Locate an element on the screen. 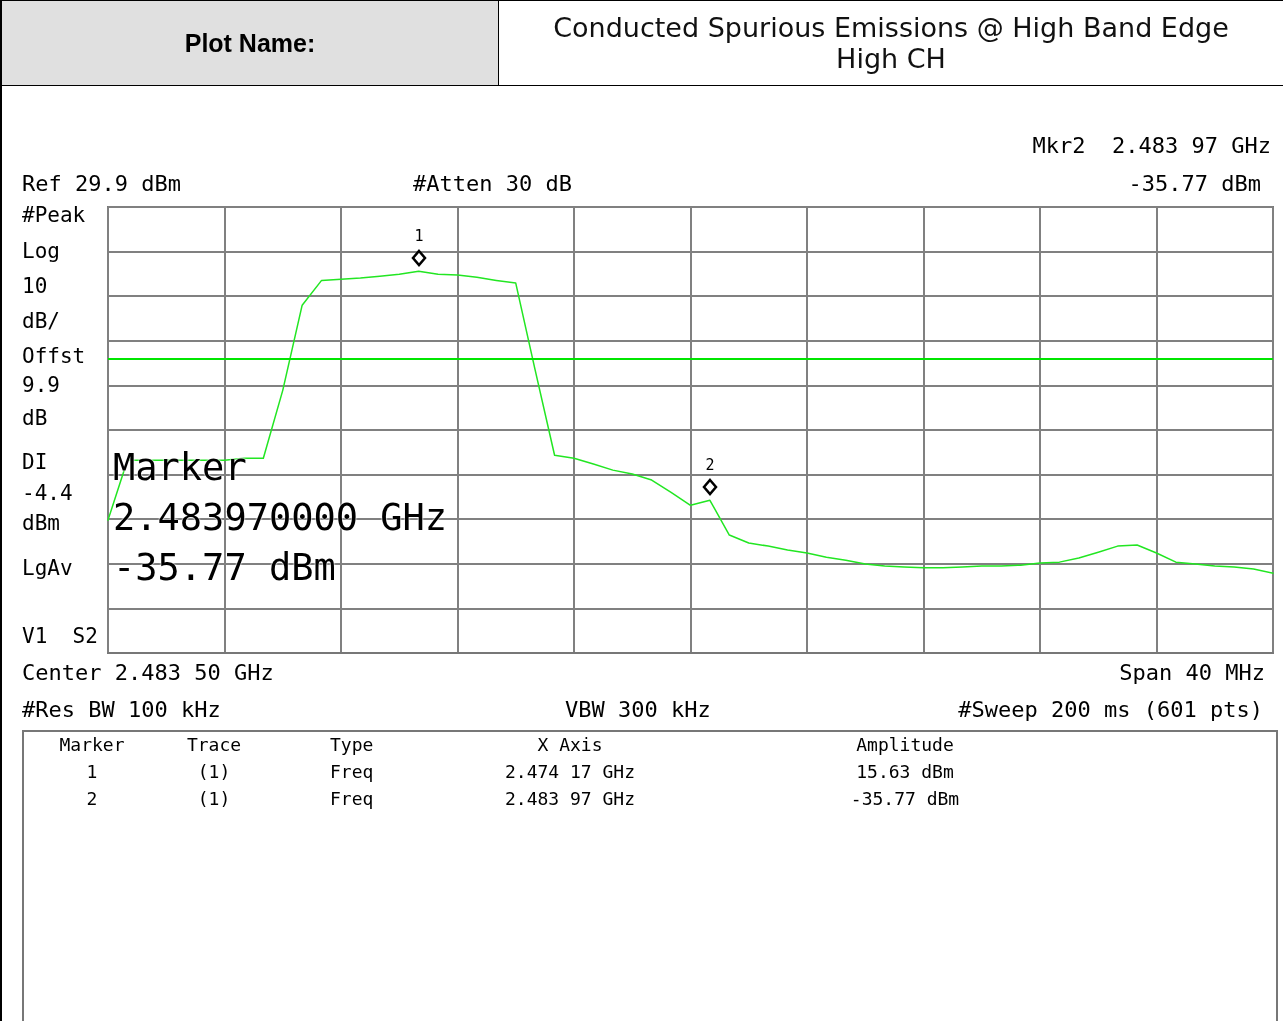 The image size is (1283, 1021). text: Span 40 MHz is located at coordinates (1192, 673).